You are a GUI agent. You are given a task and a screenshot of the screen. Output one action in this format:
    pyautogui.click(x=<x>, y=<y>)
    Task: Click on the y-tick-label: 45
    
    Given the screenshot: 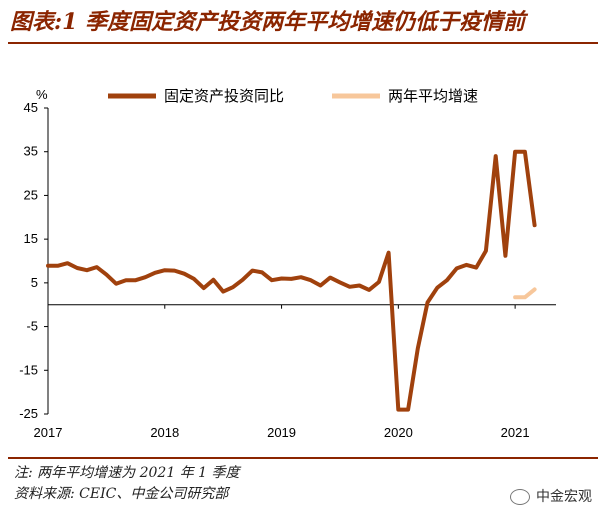 What is the action you would take?
    pyautogui.click(x=31, y=107)
    